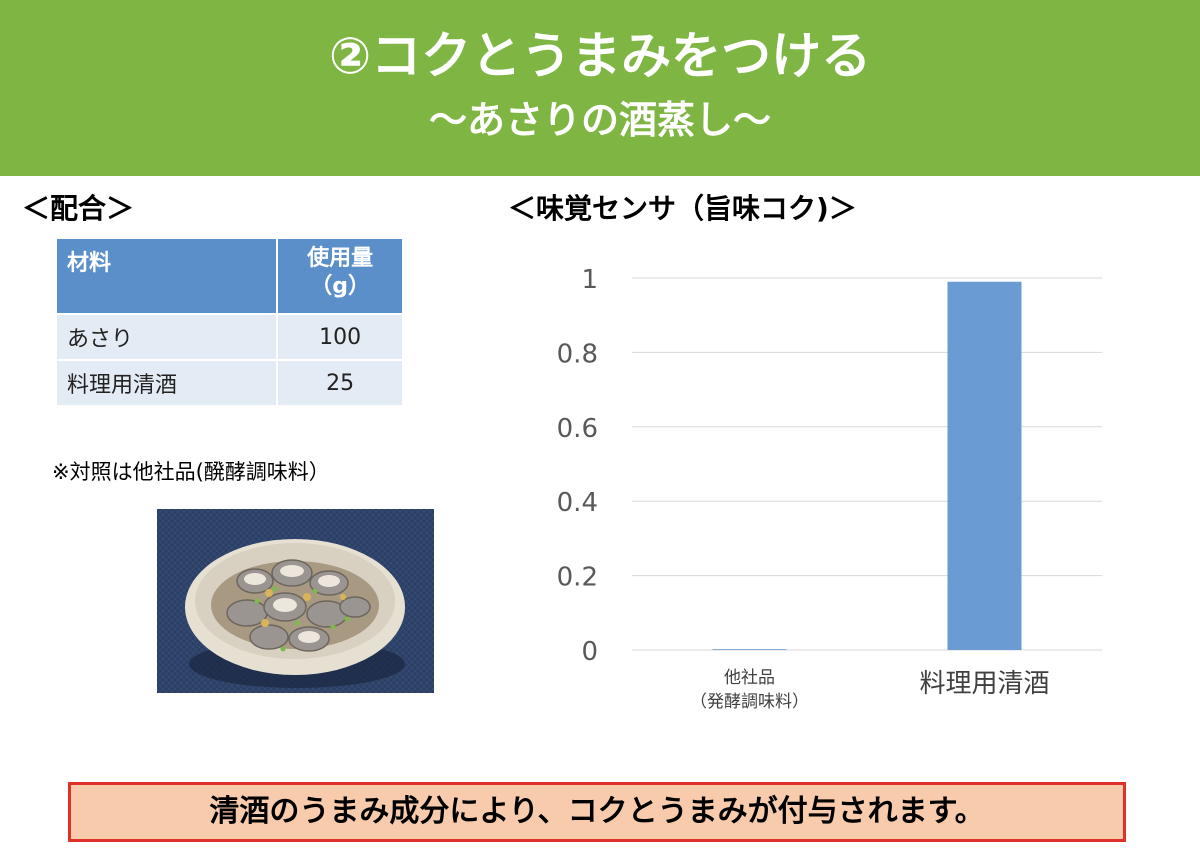 The width and height of the screenshot is (1200, 862). Describe the element at coordinates (749, 678) in the screenshot. I see `x-tick-label: 他社品` at that location.